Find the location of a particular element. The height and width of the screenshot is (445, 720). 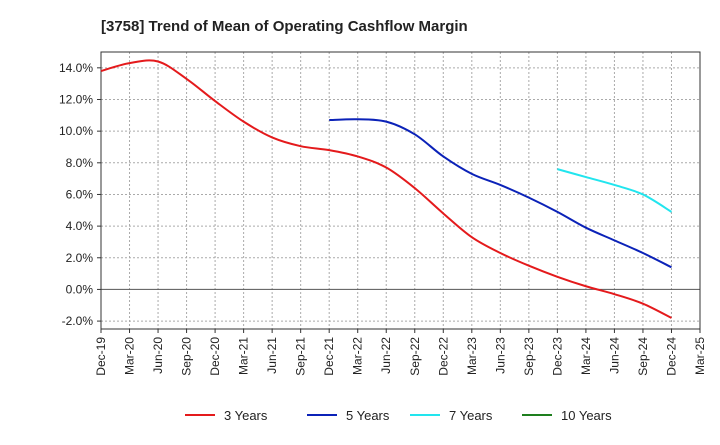

x-tick-label: Mar-21 is located at coordinates (244, 356).